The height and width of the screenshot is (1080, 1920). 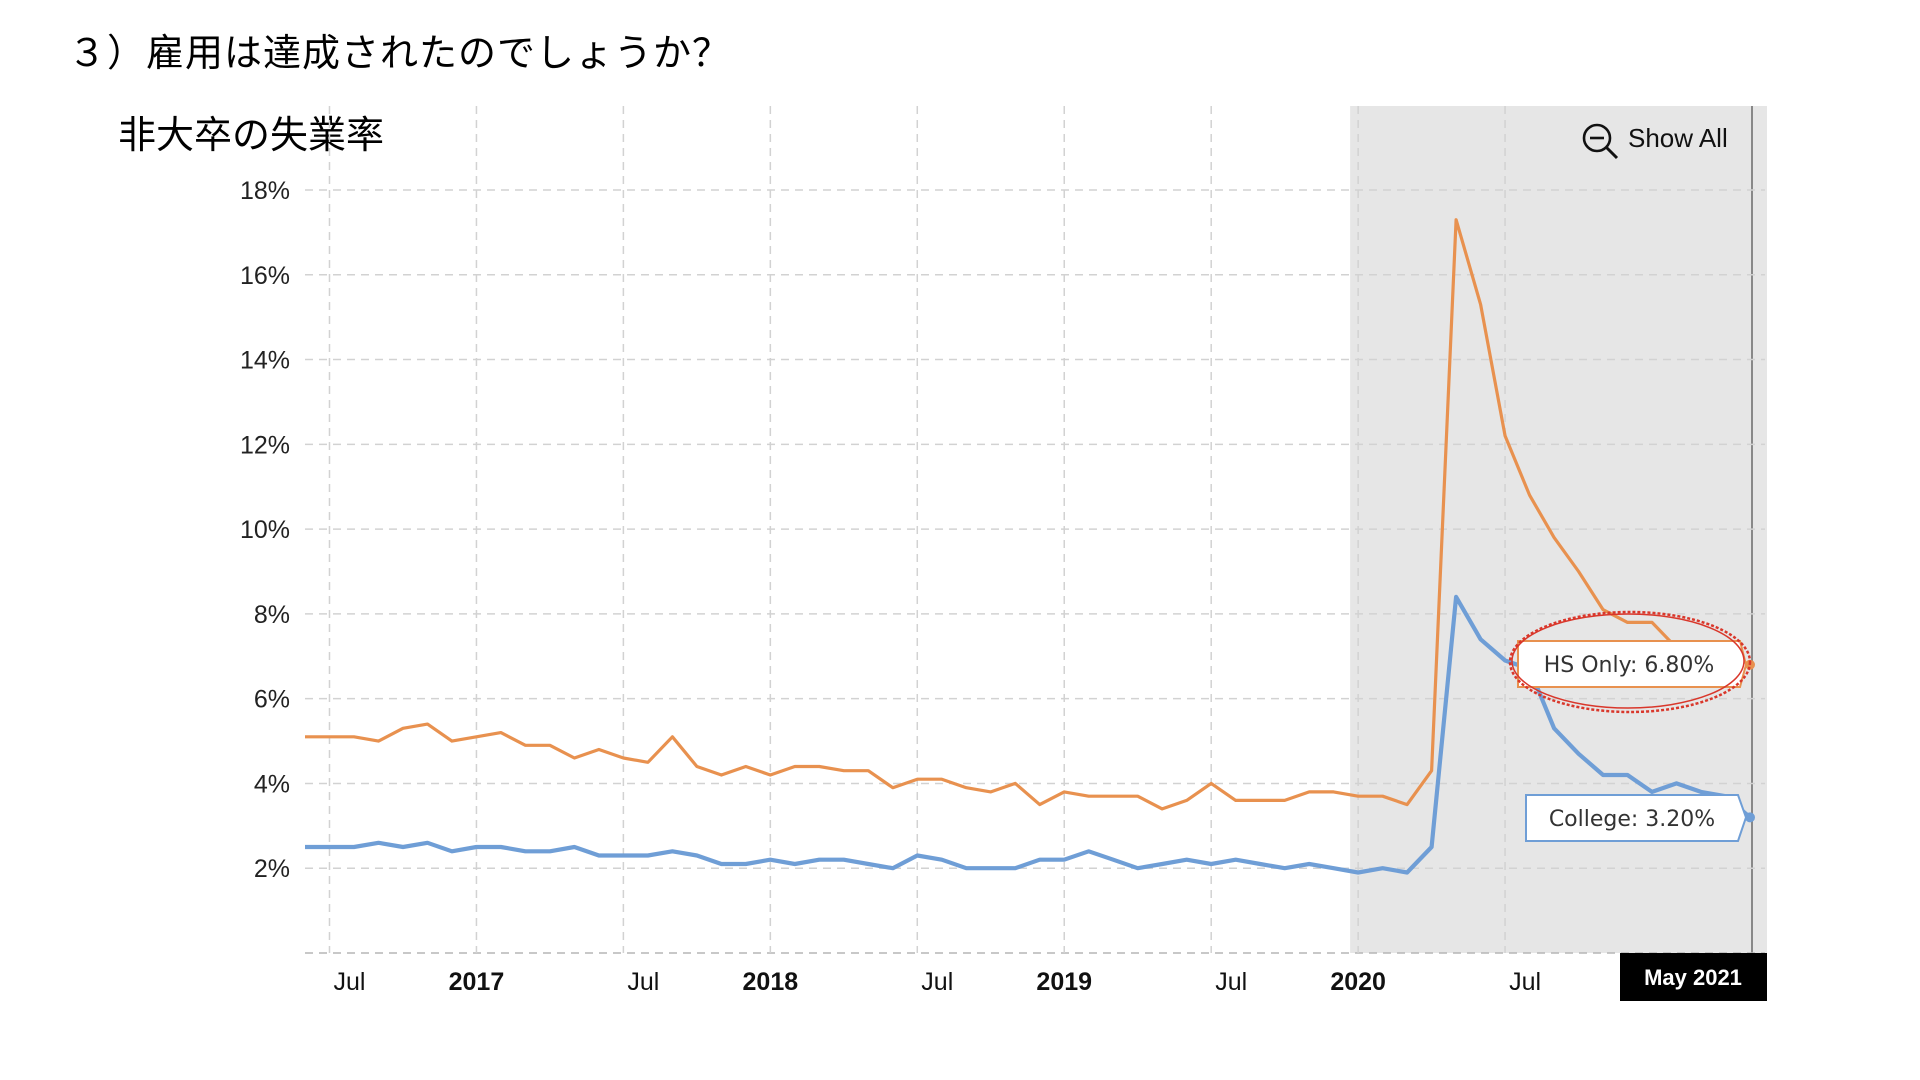 I want to click on y-tick-label: 14%, so click(x=265, y=361).